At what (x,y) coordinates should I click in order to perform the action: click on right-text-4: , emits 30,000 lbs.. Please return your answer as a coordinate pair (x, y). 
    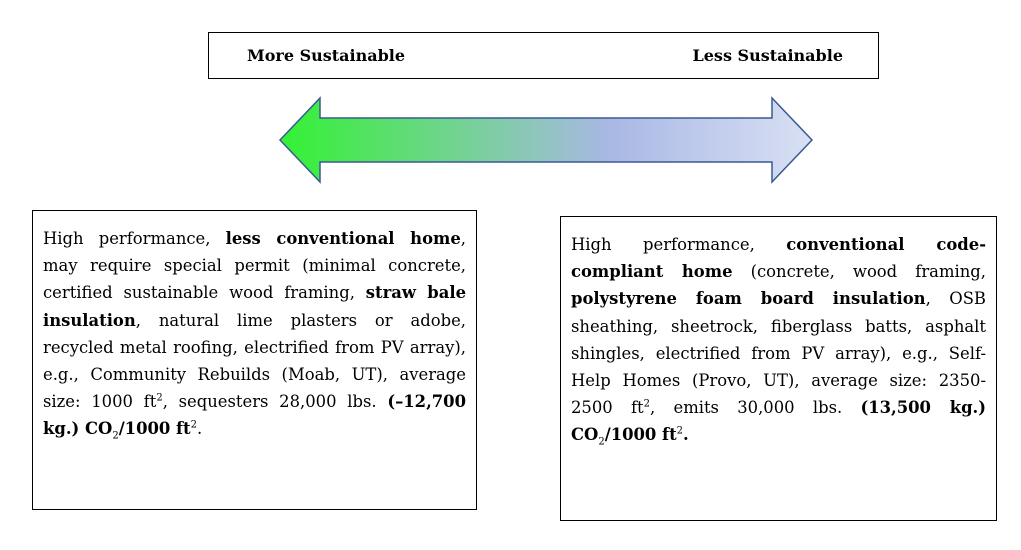
    Looking at the image, I should click on (755, 408).